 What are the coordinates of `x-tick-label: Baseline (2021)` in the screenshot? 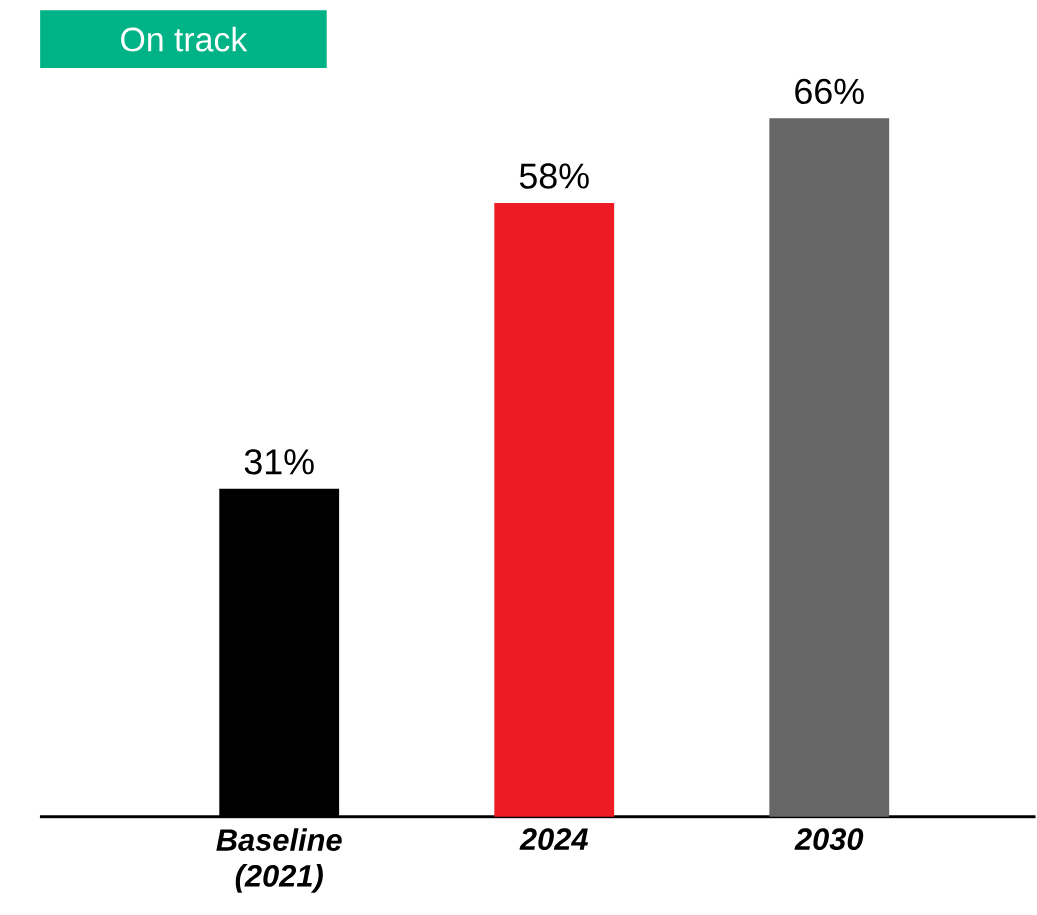 It's located at (279, 861).